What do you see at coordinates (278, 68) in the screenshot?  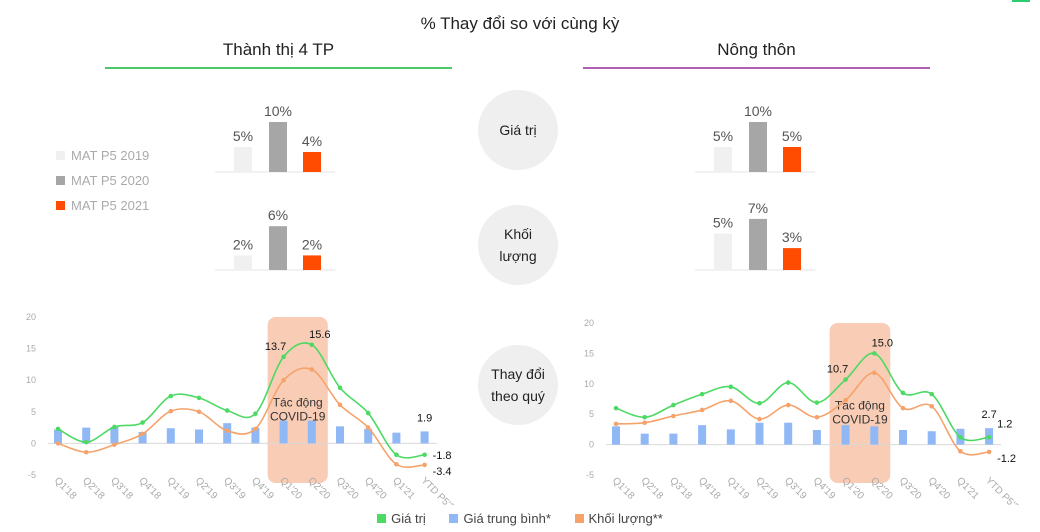 I see `region-rule-urban` at bounding box center [278, 68].